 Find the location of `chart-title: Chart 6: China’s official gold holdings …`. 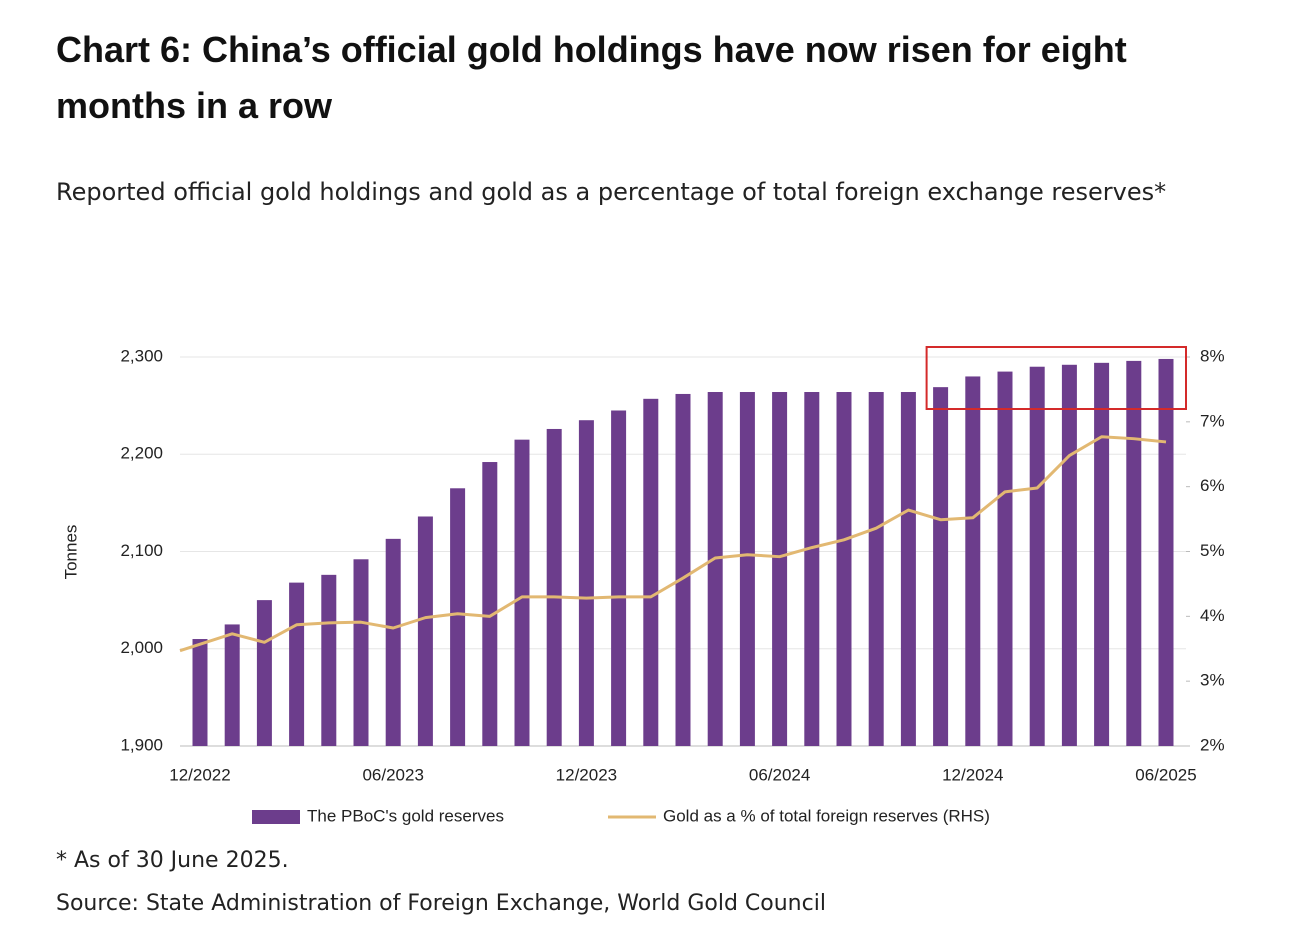

chart-title: Chart 6: China’s official gold holdings … is located at coordinates (591, 77).